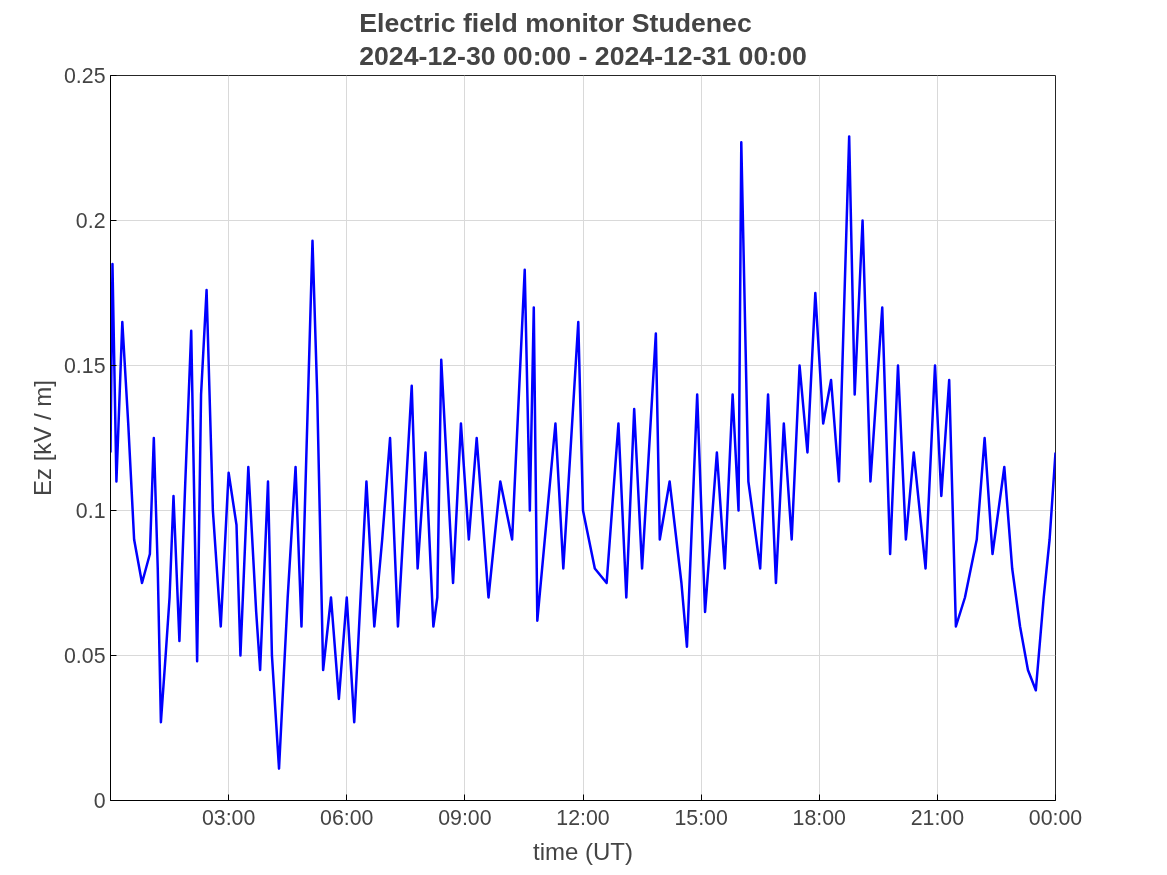 This screenshot has height=875, width=1167. Describe the element at coordinates (347, 817) in the screenshot. I see `x-tick-label: 06:00` at that location.